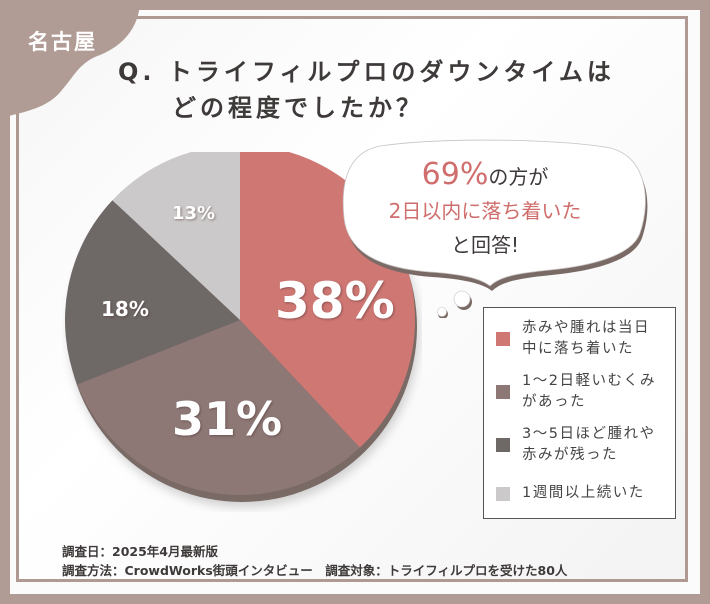  I want to click on legend-item: 3〜5日ほど腫れや 赤みが残った, so click(575, 445).